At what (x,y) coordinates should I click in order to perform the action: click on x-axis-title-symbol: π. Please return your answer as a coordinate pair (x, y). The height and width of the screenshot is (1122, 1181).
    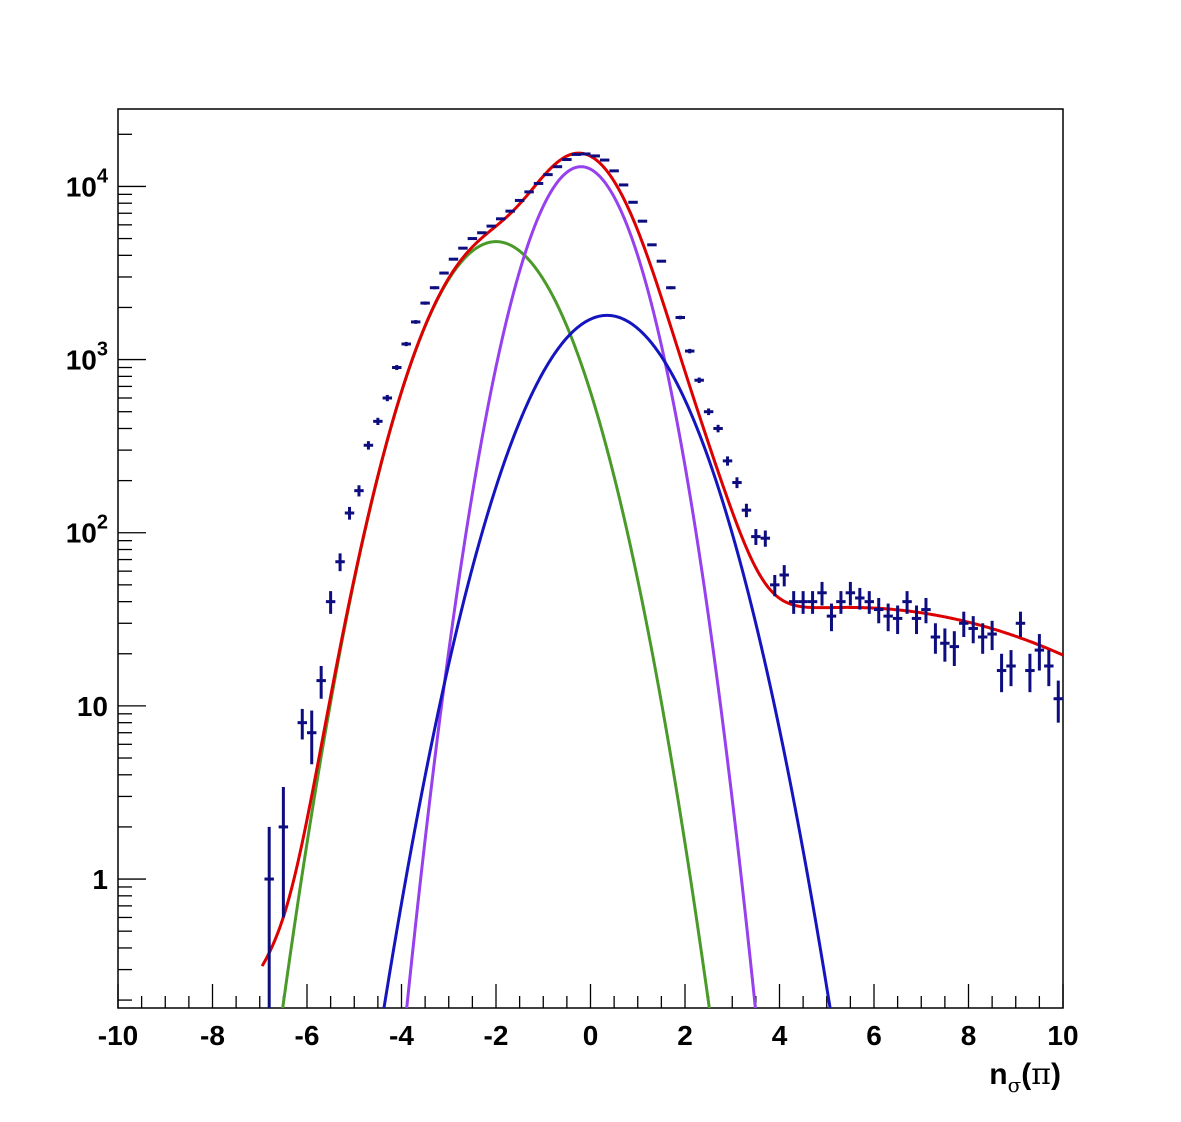
    Looking at the image, I should click on (1041, 1074).